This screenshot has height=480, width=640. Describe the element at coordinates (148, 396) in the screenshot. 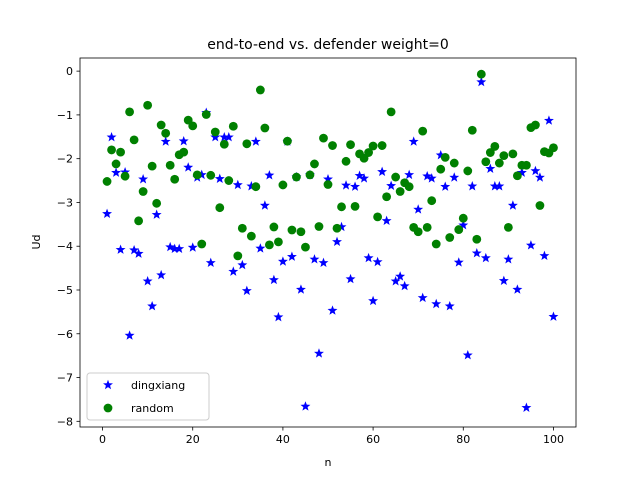

I see `legend-box` at that location.